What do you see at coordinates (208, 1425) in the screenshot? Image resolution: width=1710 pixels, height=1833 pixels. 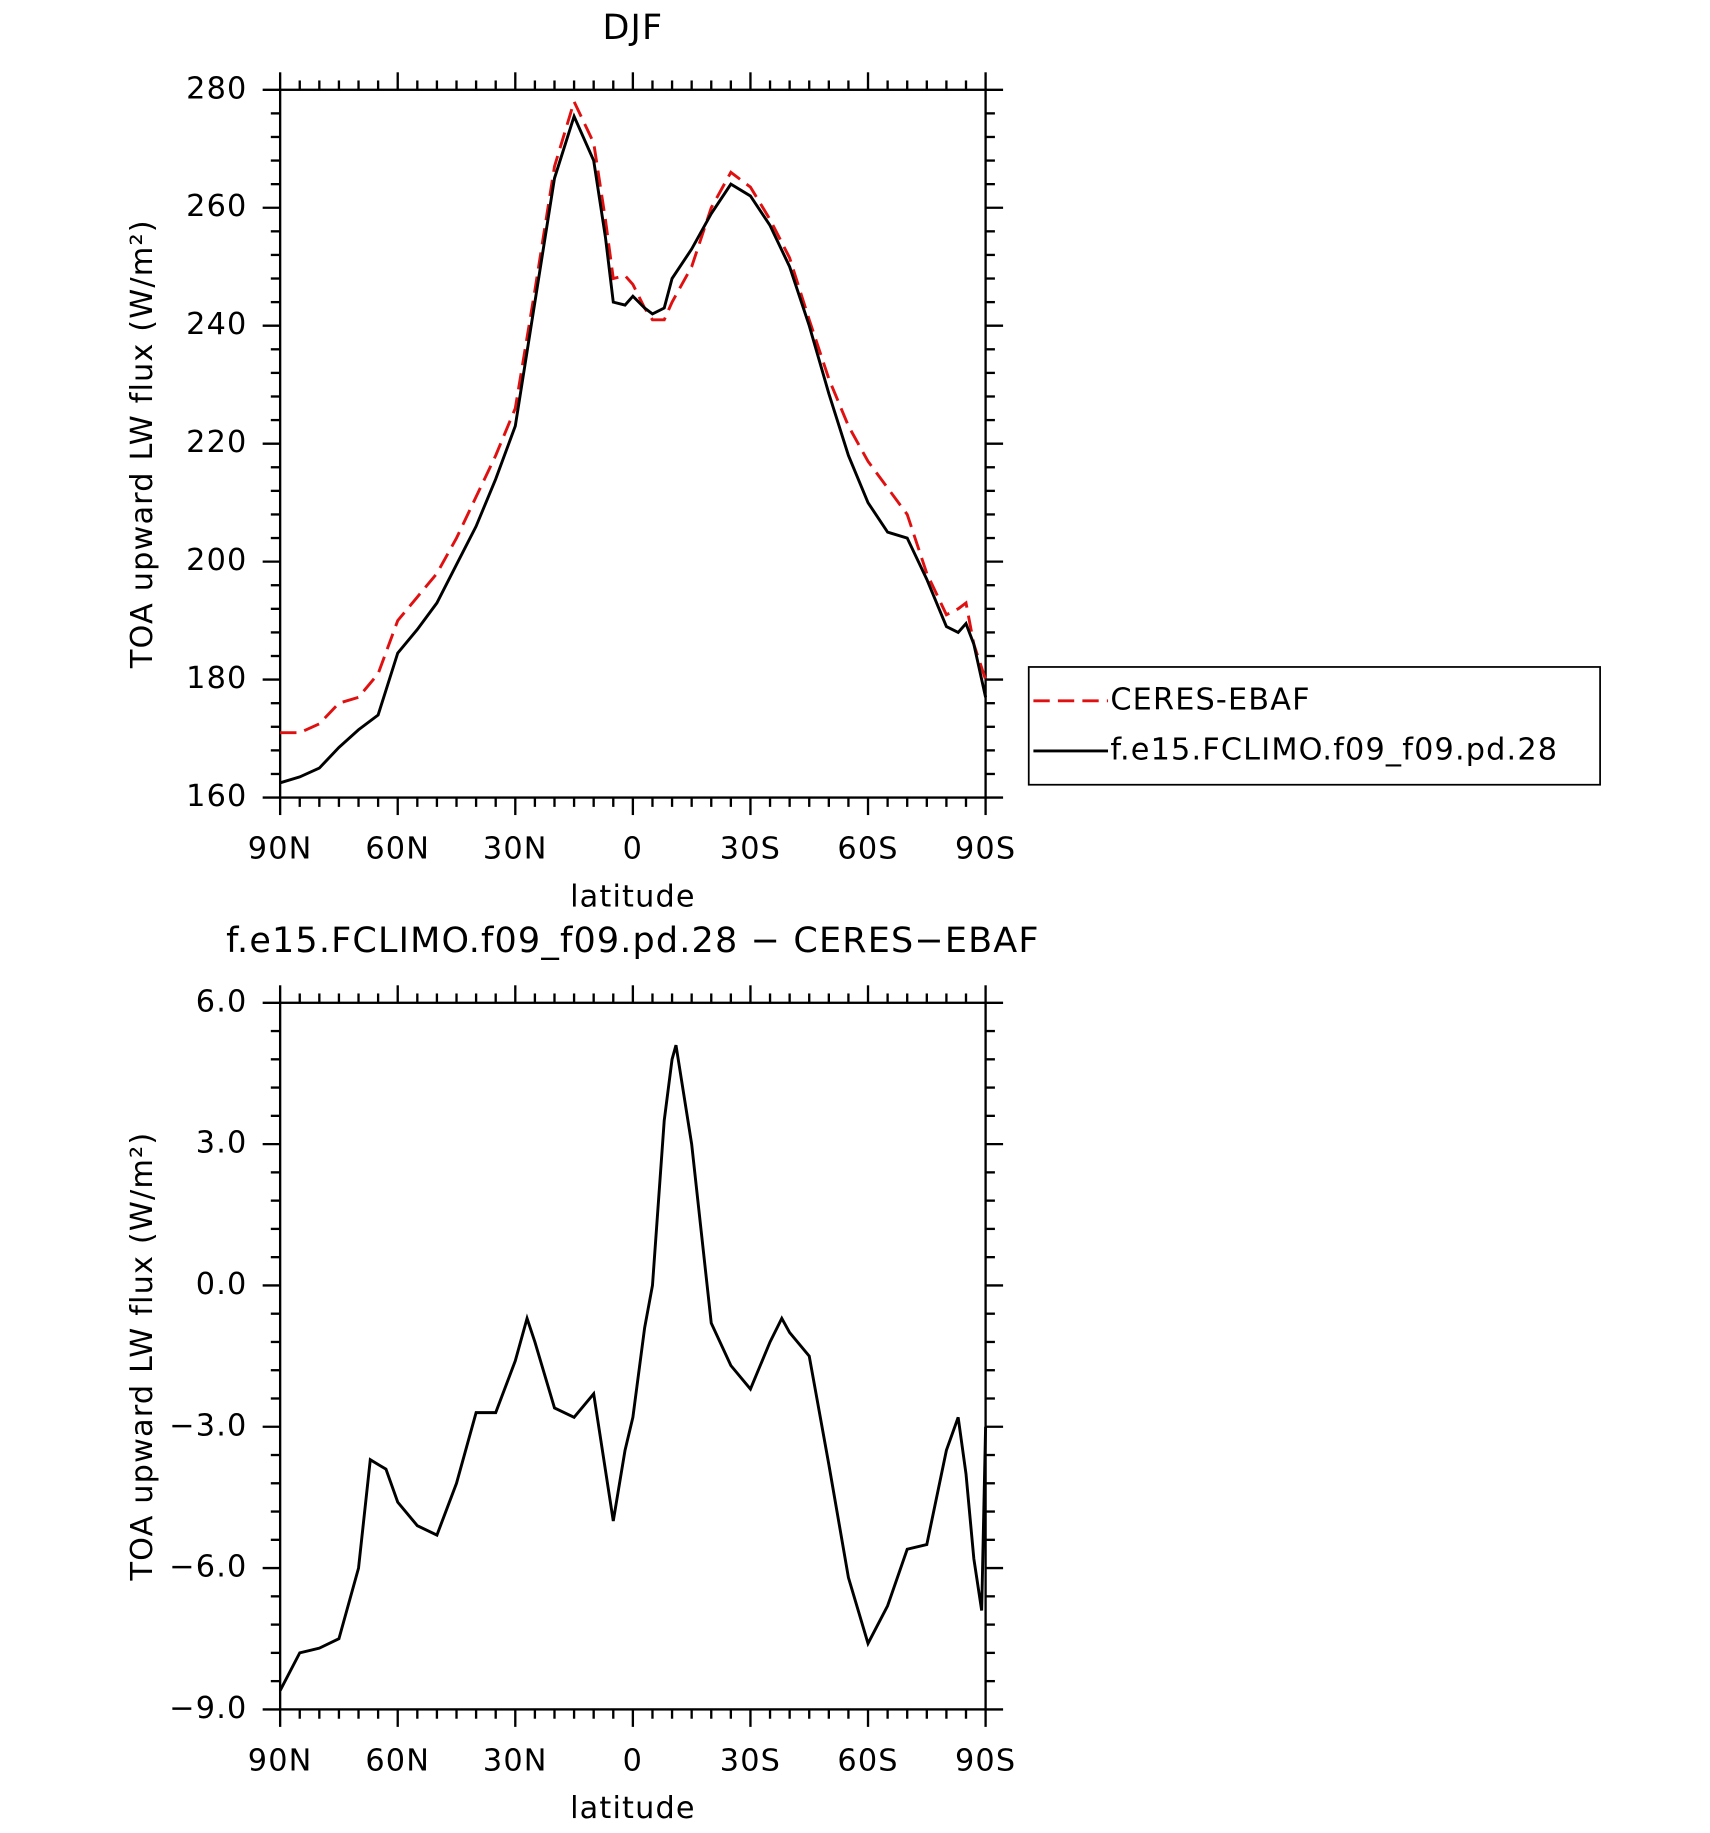 I see `y-tick-label: −3.0` at bounding box center [208, 1425].